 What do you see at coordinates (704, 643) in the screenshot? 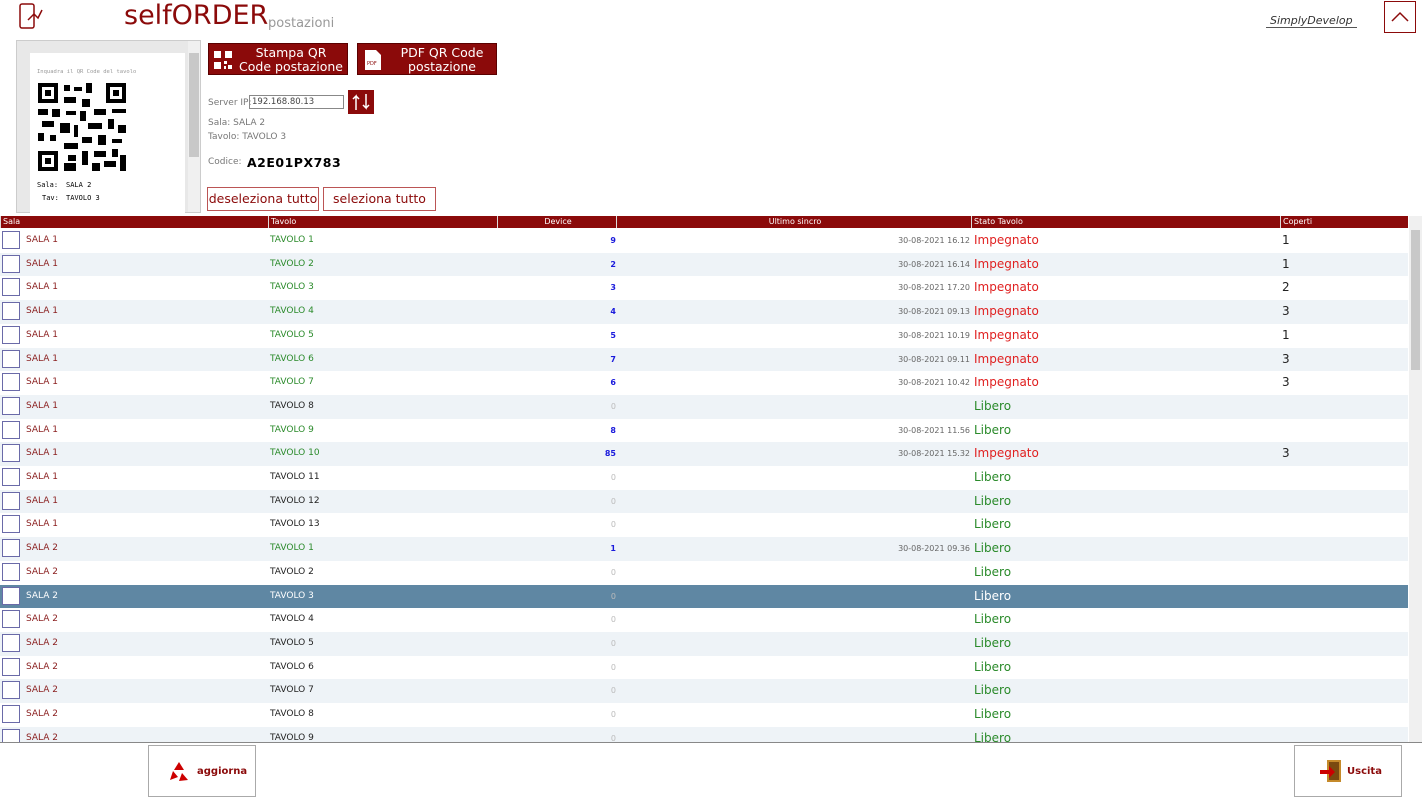
I see `table-row: SALA 2 TAVOLO 5 0 Libero` at bounding box center [704, 643].